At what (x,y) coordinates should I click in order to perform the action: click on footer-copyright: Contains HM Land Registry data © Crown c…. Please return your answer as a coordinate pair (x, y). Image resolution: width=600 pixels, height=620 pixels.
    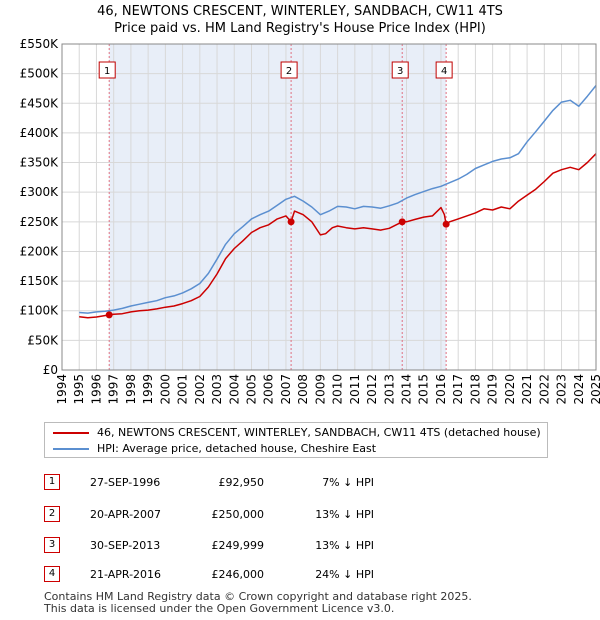
    Looking at the image, I should click on (258, 596).